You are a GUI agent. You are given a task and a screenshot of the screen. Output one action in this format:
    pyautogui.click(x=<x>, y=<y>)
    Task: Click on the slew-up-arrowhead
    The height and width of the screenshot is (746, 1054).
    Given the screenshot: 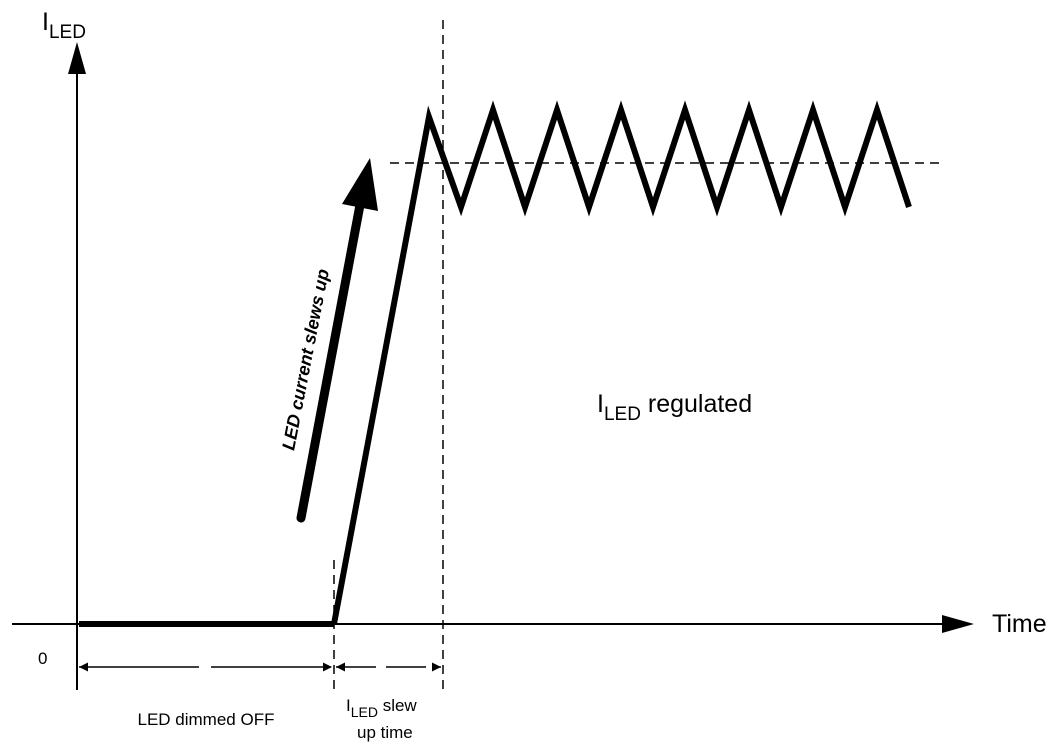 What is the action you would take?
    pyautogui.click(x=360, y=184)
    